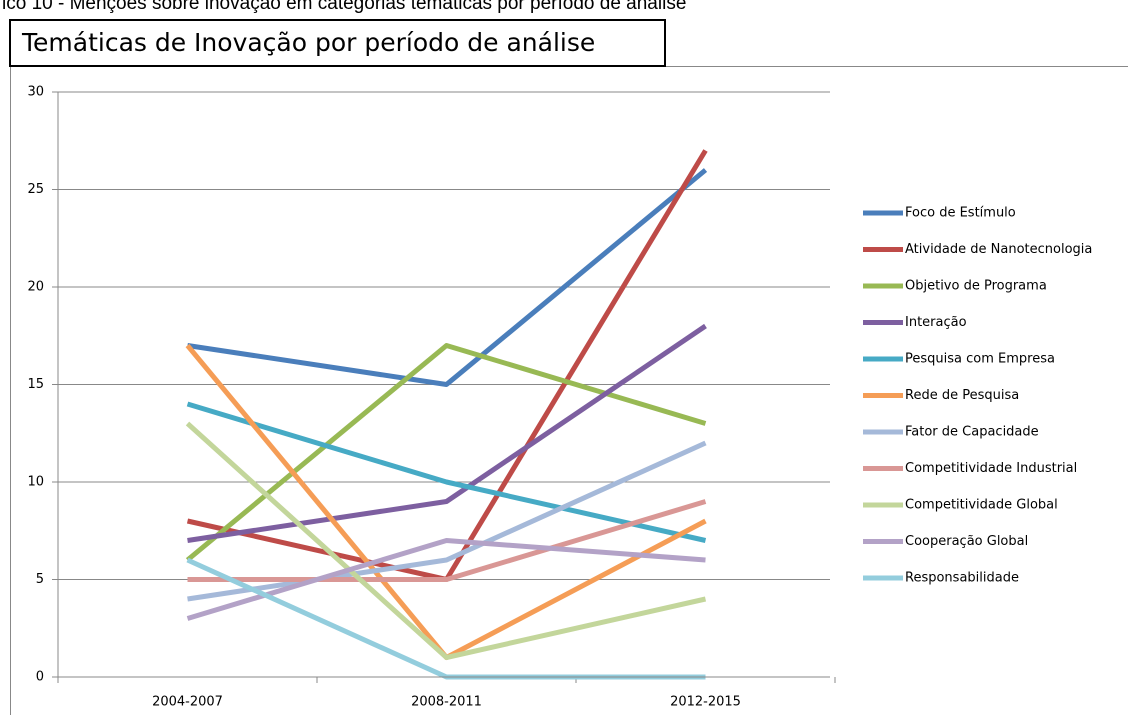  What do you see at coordinates (966, 541) in the screenshot?
I see `legend-label: Cooperação Global` at bounding box center [966, 541].